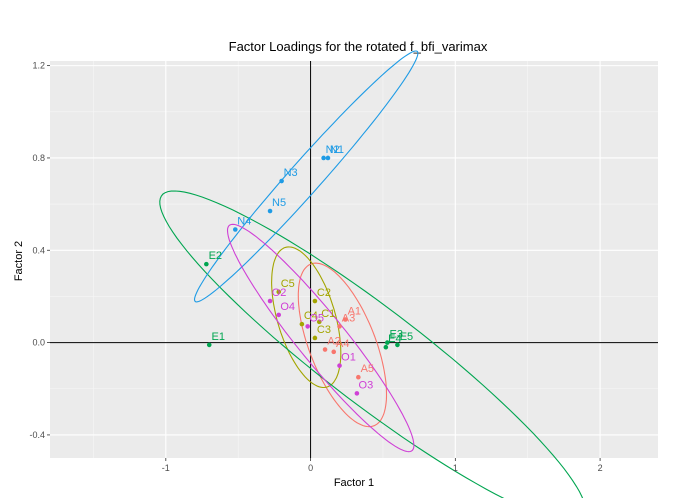 The width and height of the screenshot is (696, 498). I want to click on point-a3, so click(339, 326).